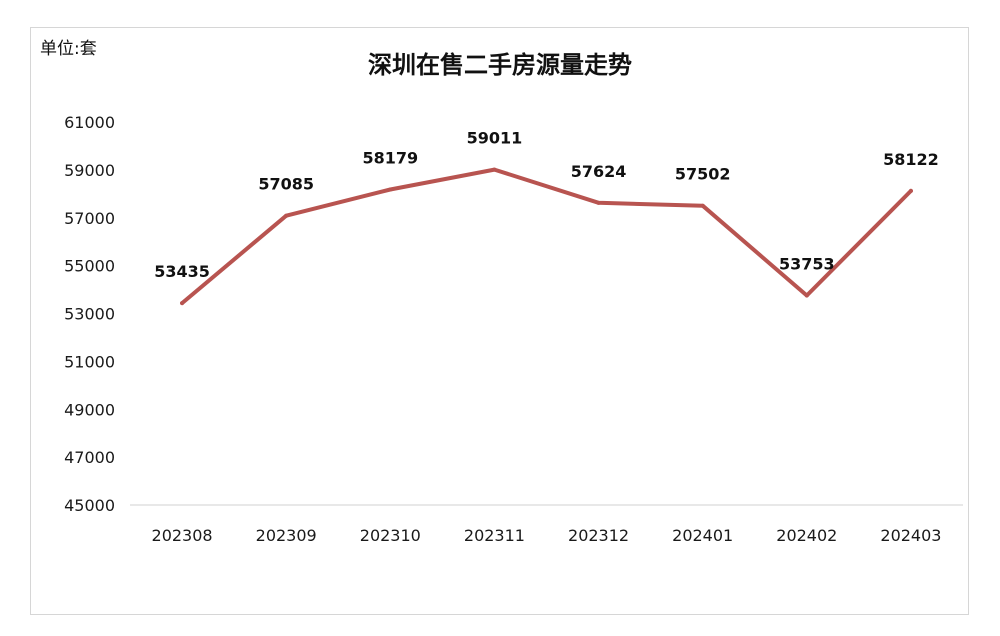 The width and height of the screenshot is (1000, 636). Describe the element at coordinates (495, 138) in the screenshot. I see `data-label: 59011` at that location.